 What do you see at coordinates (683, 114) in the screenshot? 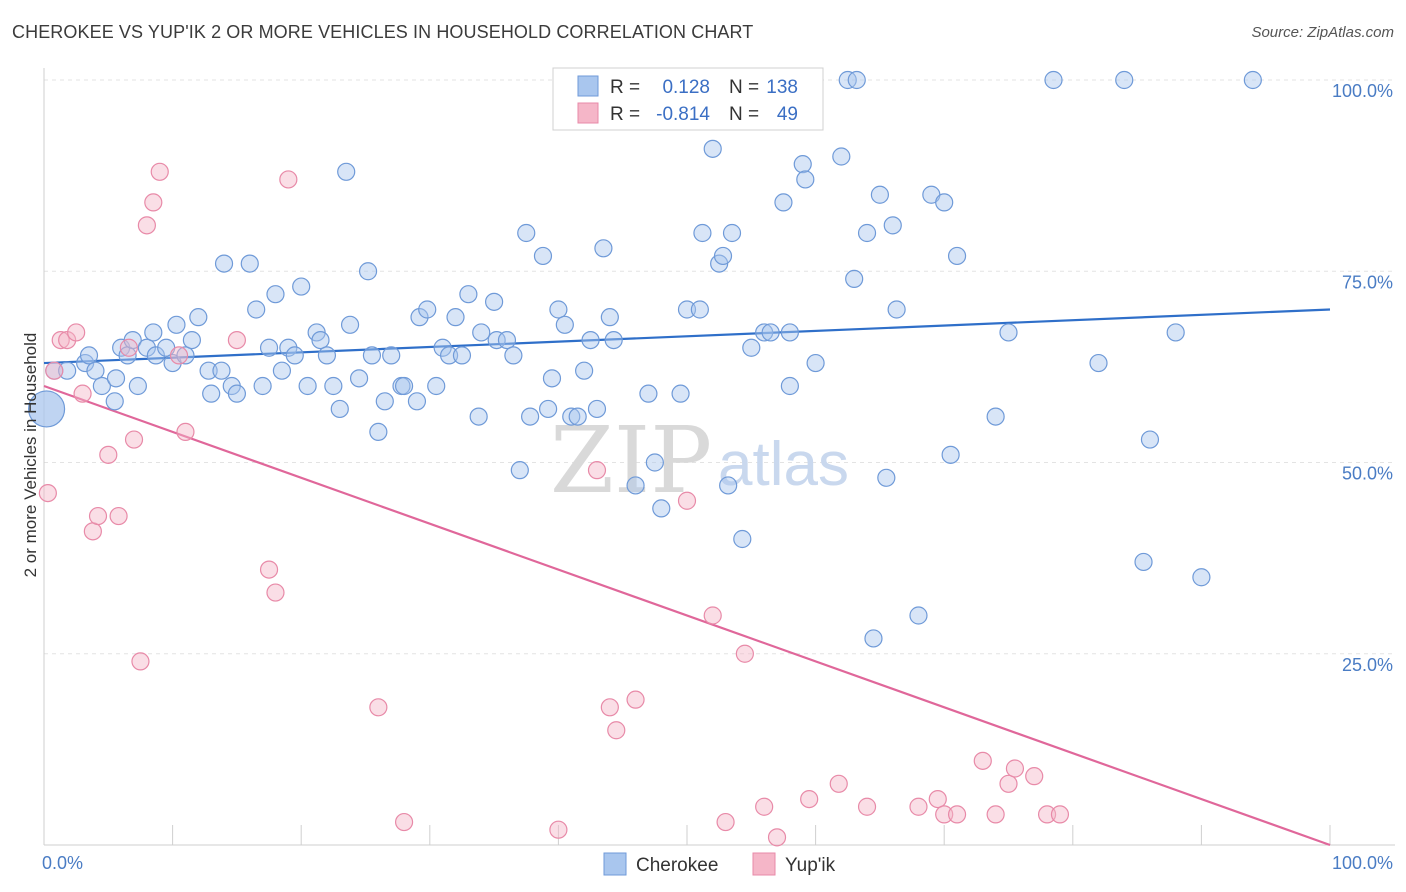
I see `legend-r-value: -0.814` at bounding box center [683, 114].